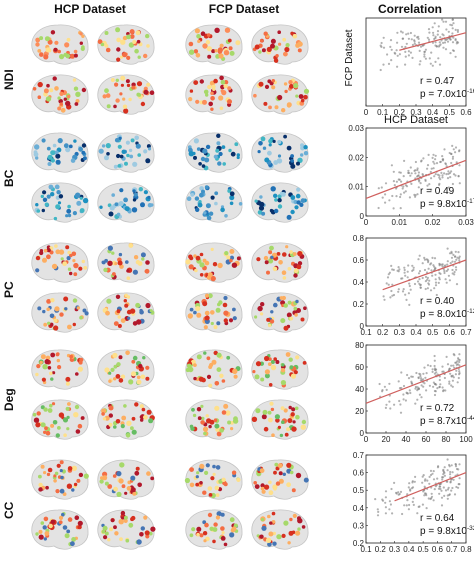 This screenshot has width=474, height=563. I want to click on row-label-pc: PC, so click(9, 290).